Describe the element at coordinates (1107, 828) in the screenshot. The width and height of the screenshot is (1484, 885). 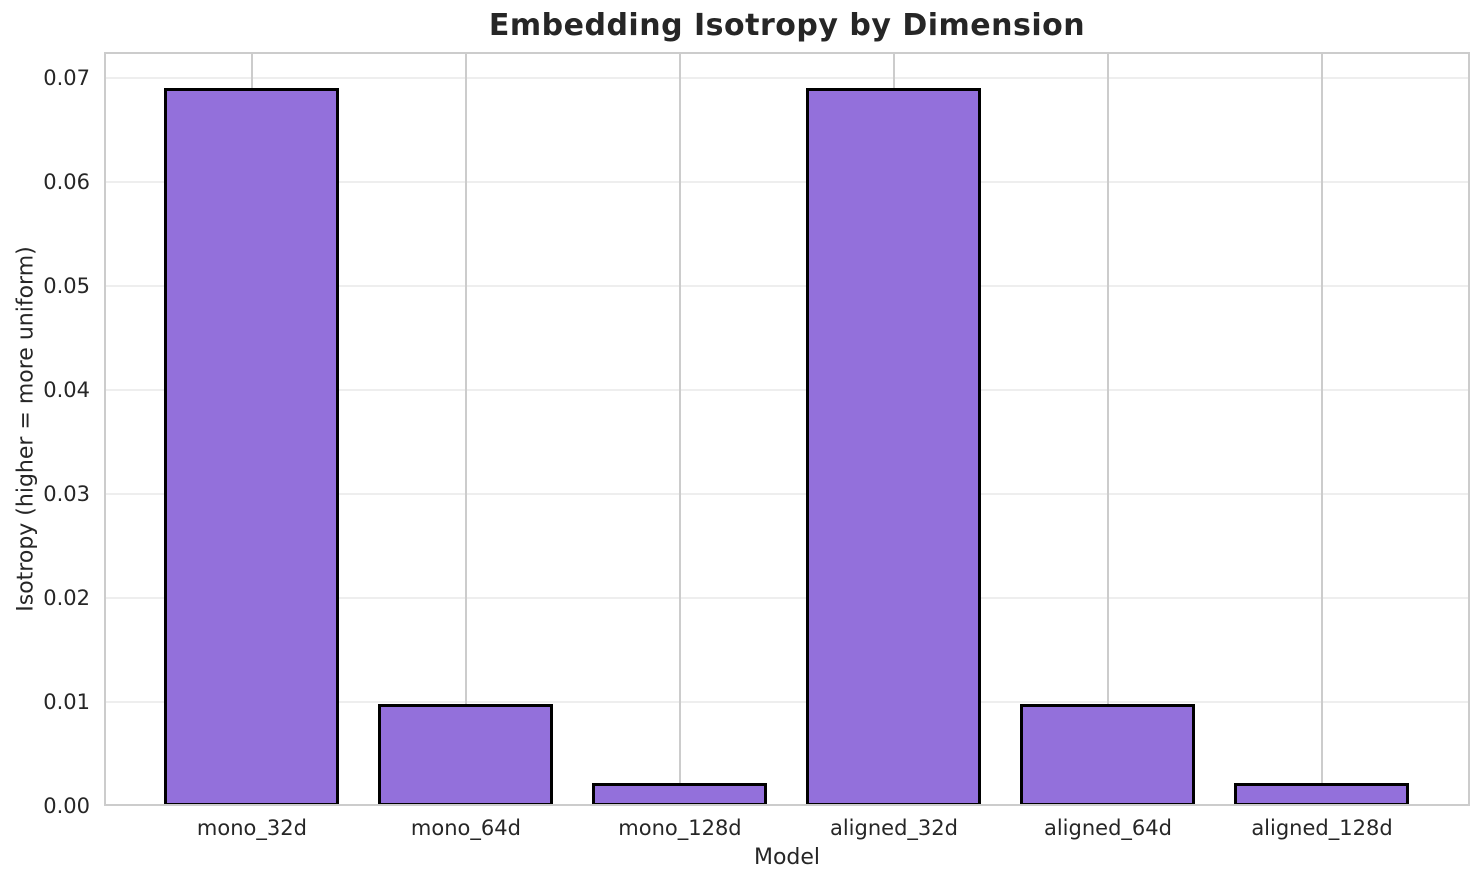
I see `x-tick-label: aligned_64d` at that location.